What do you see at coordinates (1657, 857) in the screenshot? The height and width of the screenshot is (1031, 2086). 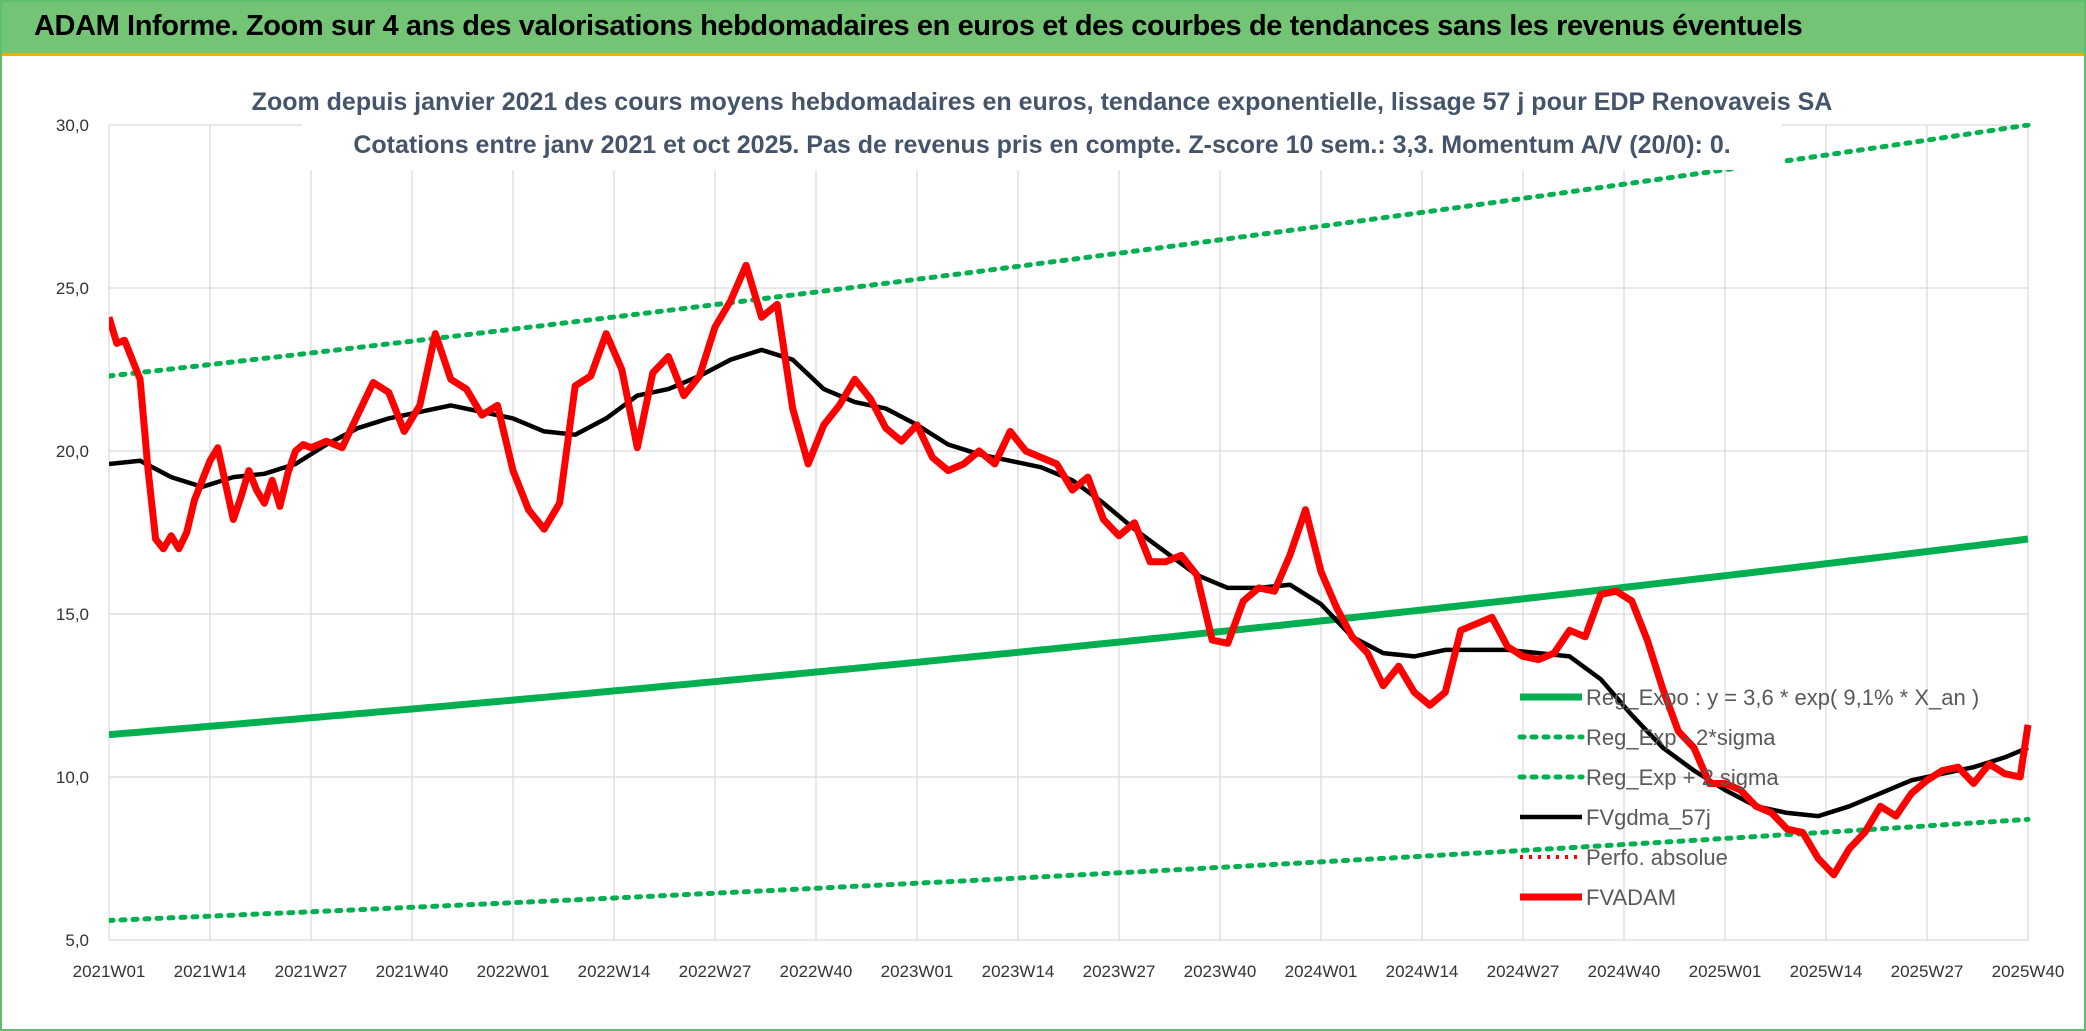 I see `legend-label: Perfo. absolue` at bounding box center [1657, 857].